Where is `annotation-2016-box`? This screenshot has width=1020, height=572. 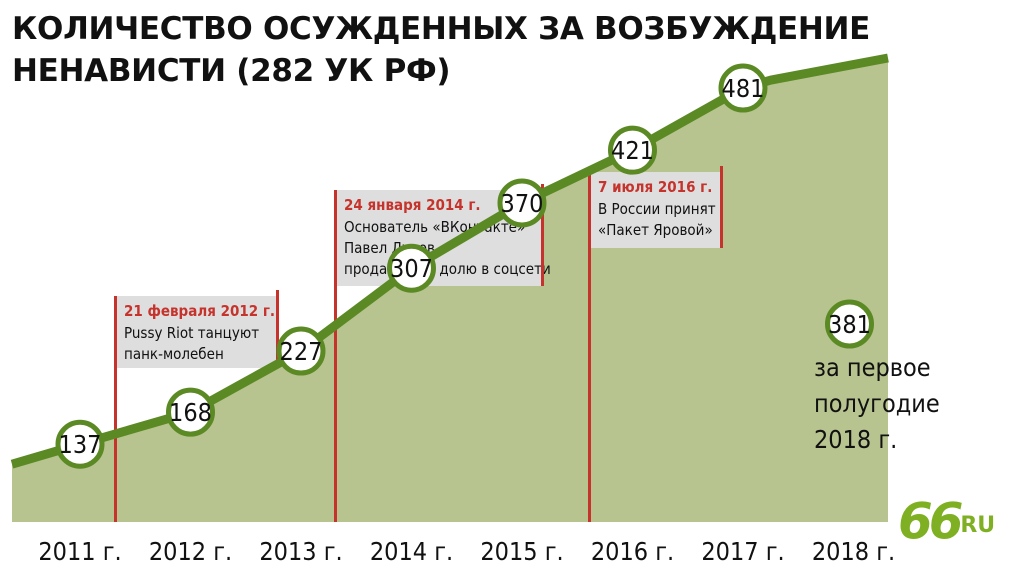 annotation-2016-box is located at coordinates (655, 210).